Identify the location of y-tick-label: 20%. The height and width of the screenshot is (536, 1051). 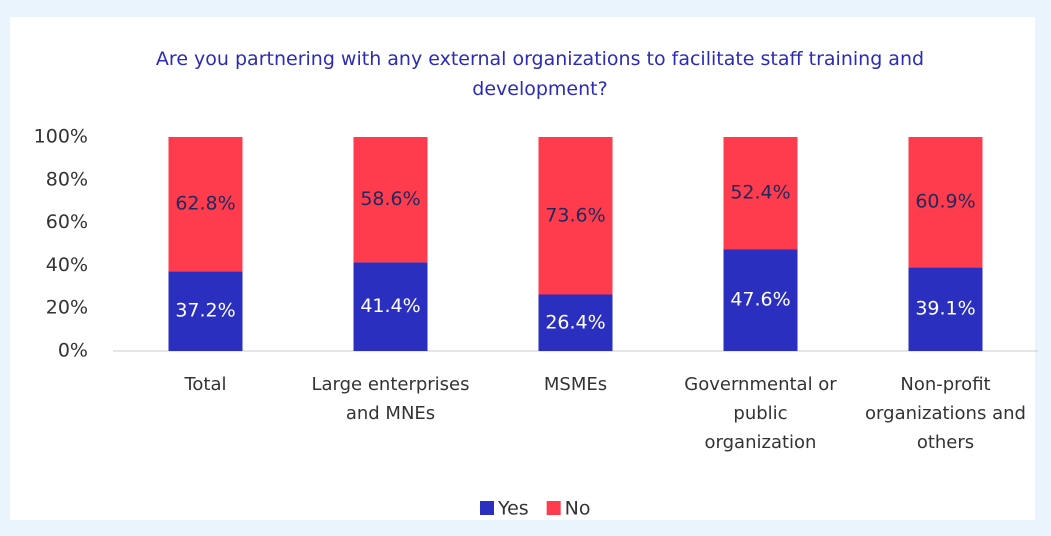
(67, 308).